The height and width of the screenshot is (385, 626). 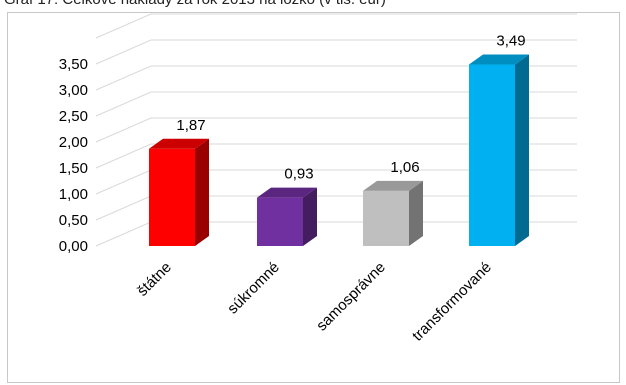 What do you see at coordinates (73, 155) in the screenshot?
I see `y-axis: 0,00 0,50 1,00 1,50 2,00 2,50 3,00 3,50` at bounding box center [73, 155].